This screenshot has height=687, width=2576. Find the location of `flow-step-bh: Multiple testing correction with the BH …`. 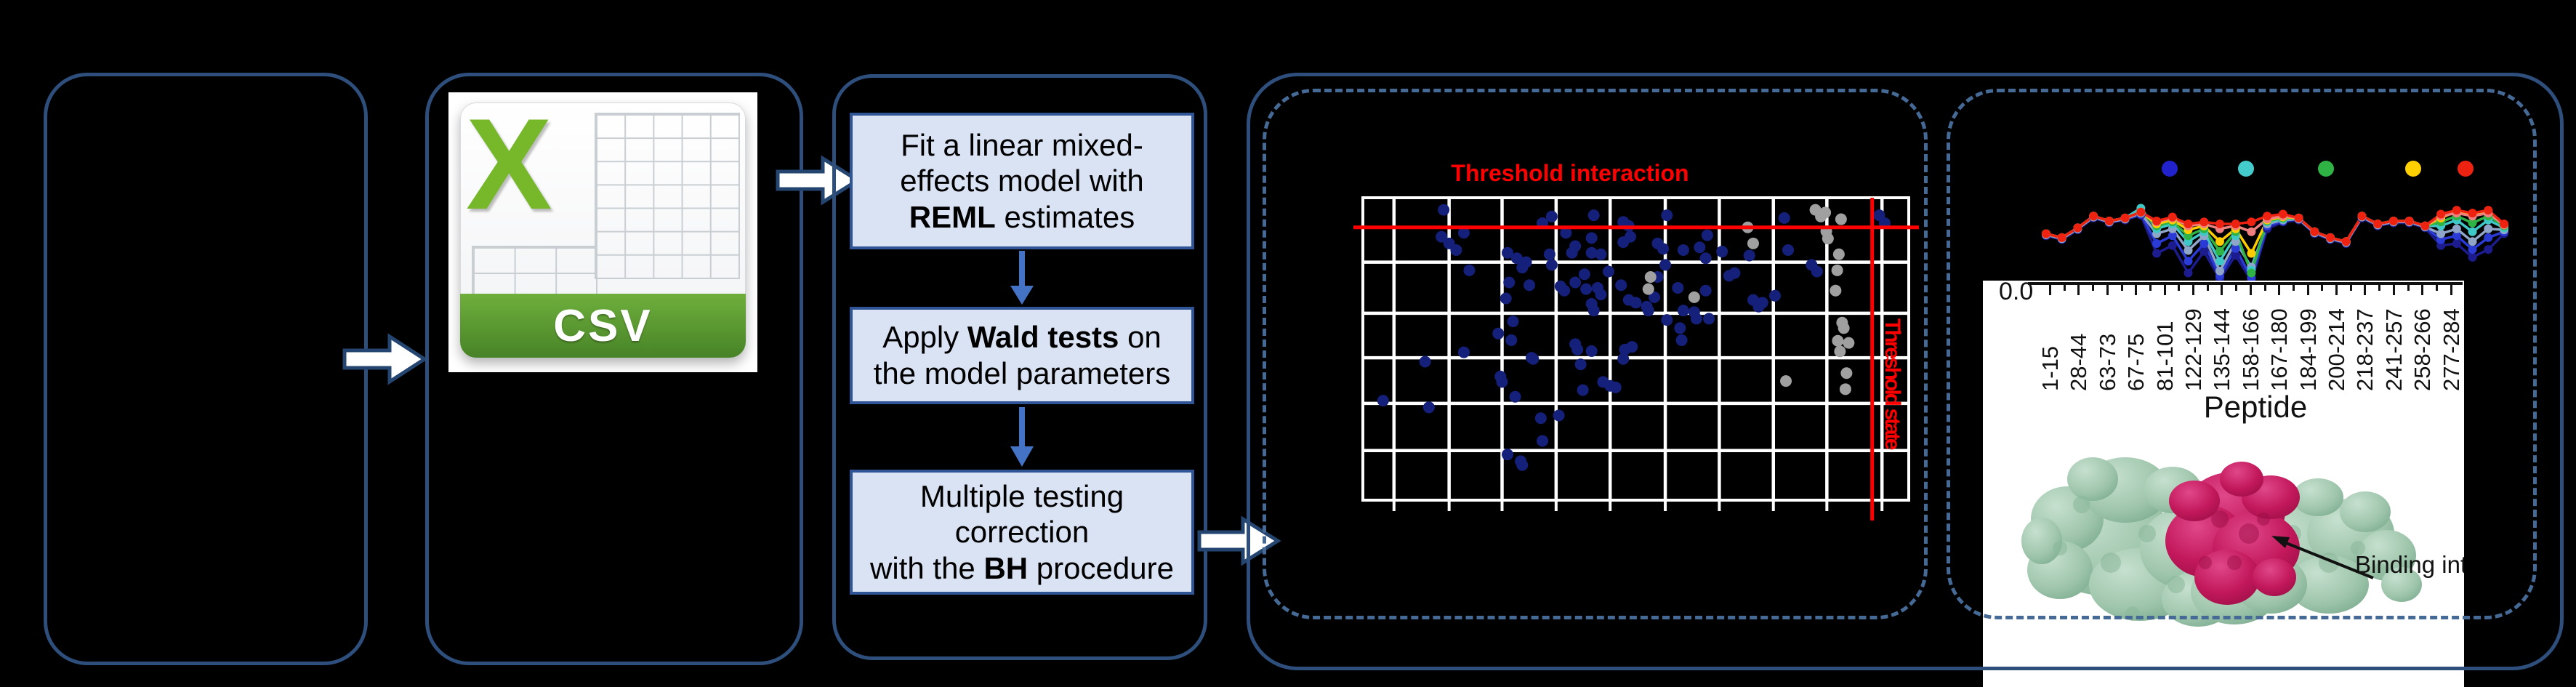

flow-step-bh: Multiple testing correction with the BH … is located at coordinates (1022, 532).